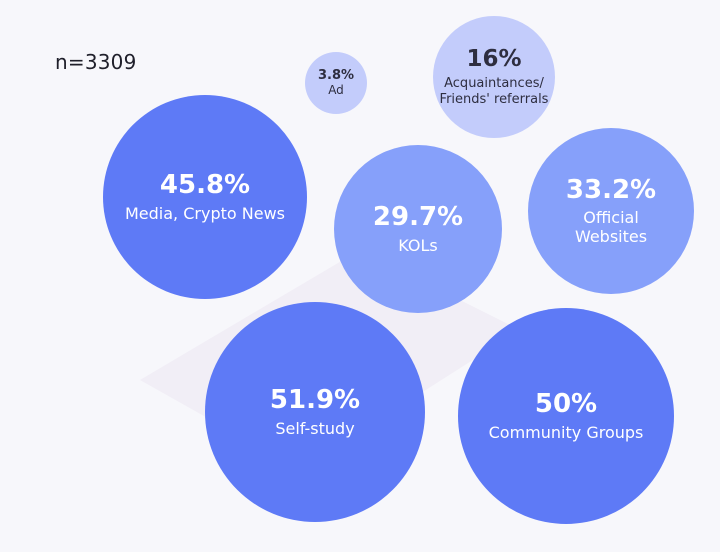  I want to click on bubble-media-crypto-news: 45.8% Media, Crypto News, so click(205, 197).